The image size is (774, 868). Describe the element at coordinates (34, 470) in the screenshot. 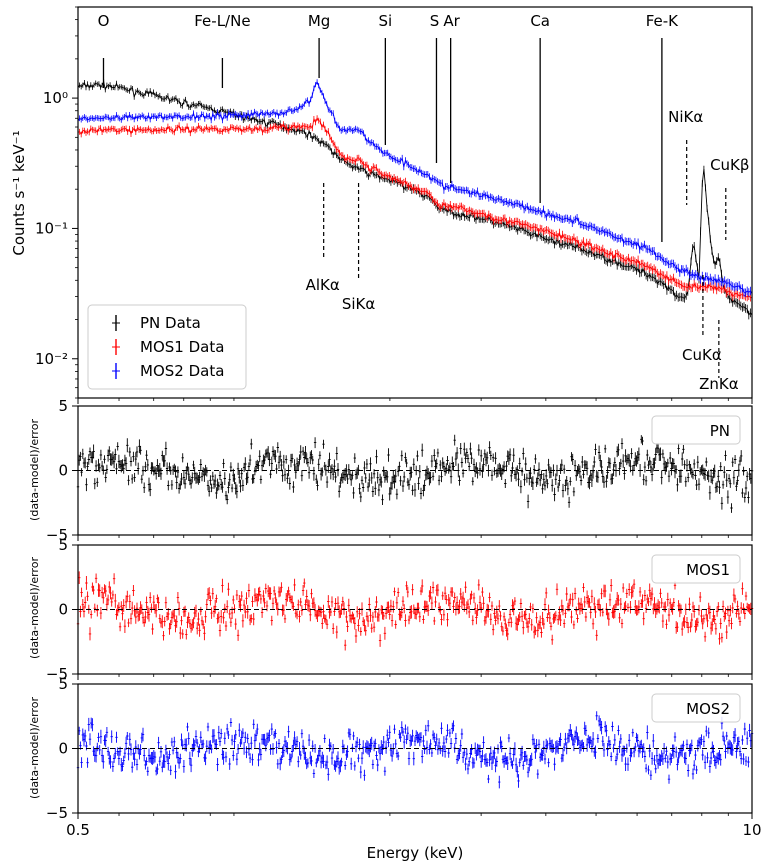

I see `residual-y-axis-label-pn: (data-model)/error` at that location.